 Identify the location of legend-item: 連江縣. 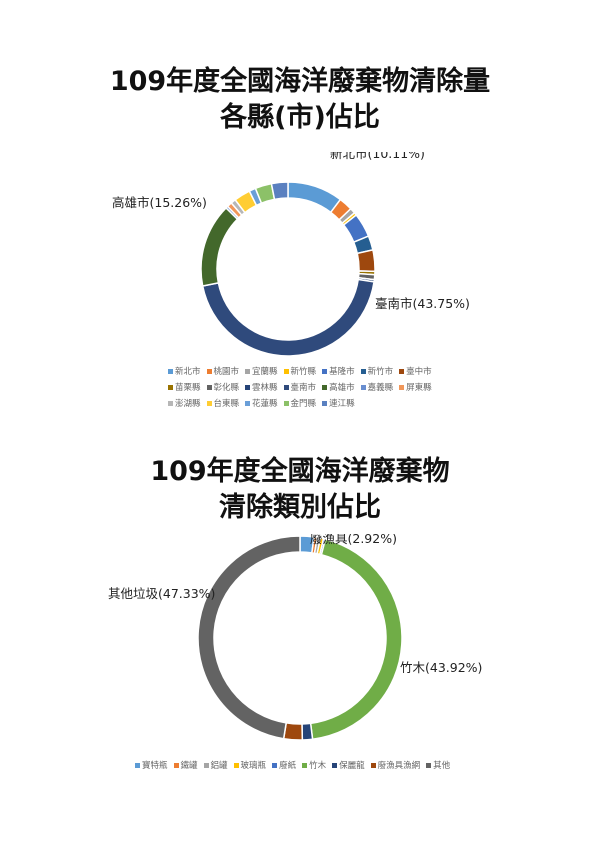
(338, 404).